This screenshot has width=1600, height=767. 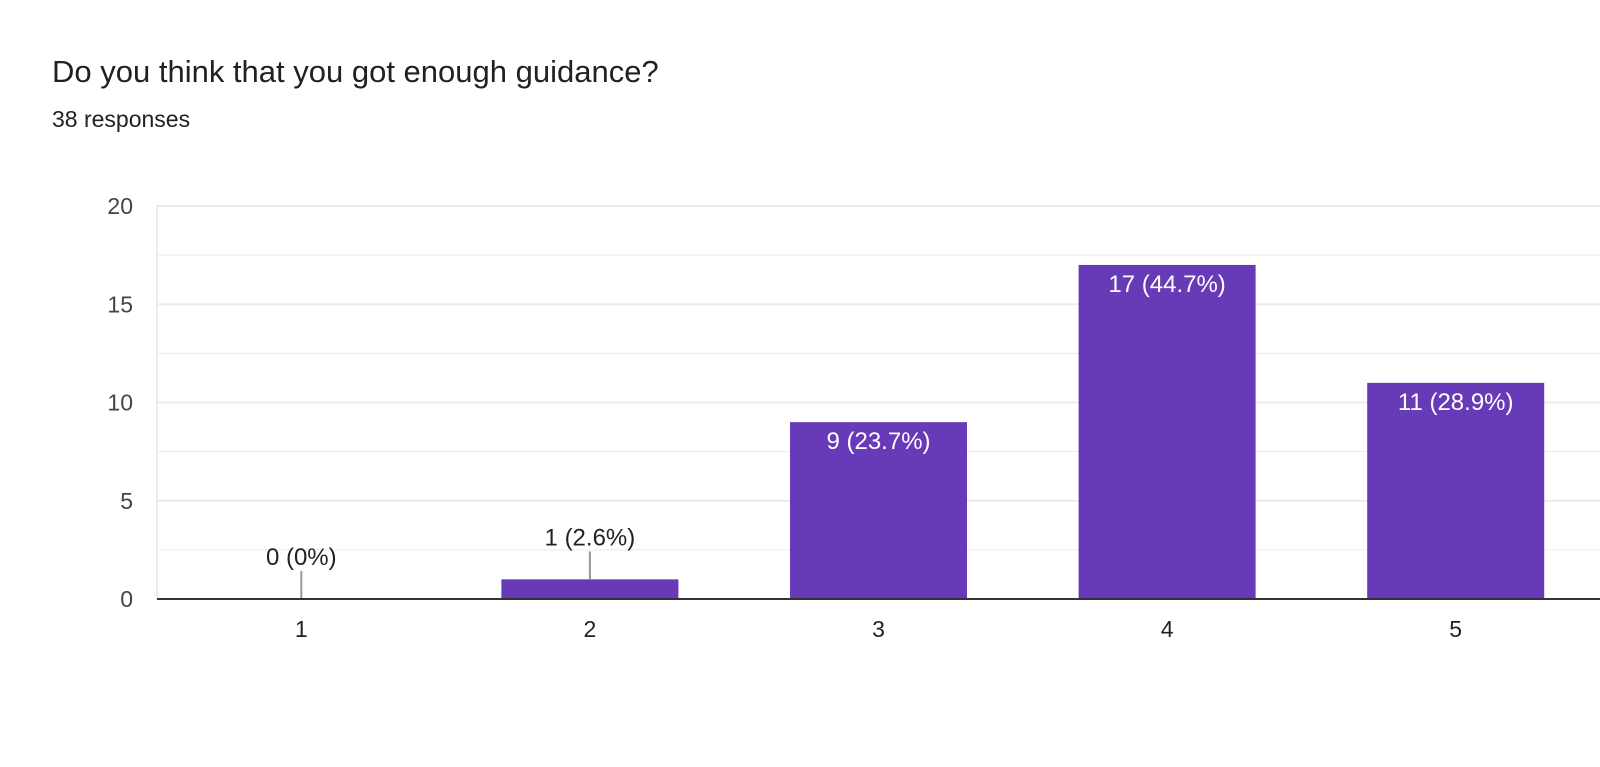 What do you see at coordinates (590, 537) in the screenshot?
I see `data-label: 1 (2.6%)` at bounding box center [590, 537].